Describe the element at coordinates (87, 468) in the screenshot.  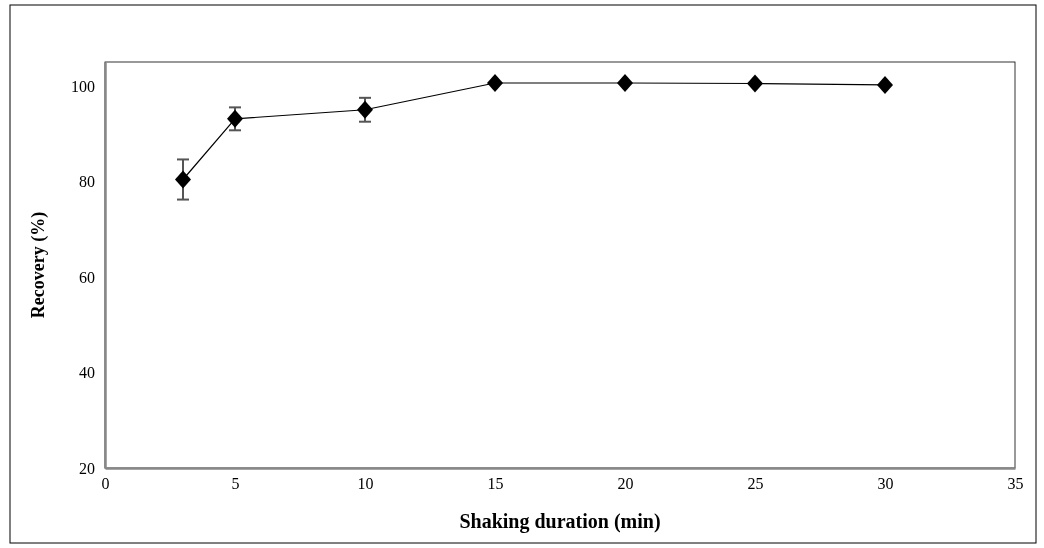
I see `y-tick-label: 20` at that location.